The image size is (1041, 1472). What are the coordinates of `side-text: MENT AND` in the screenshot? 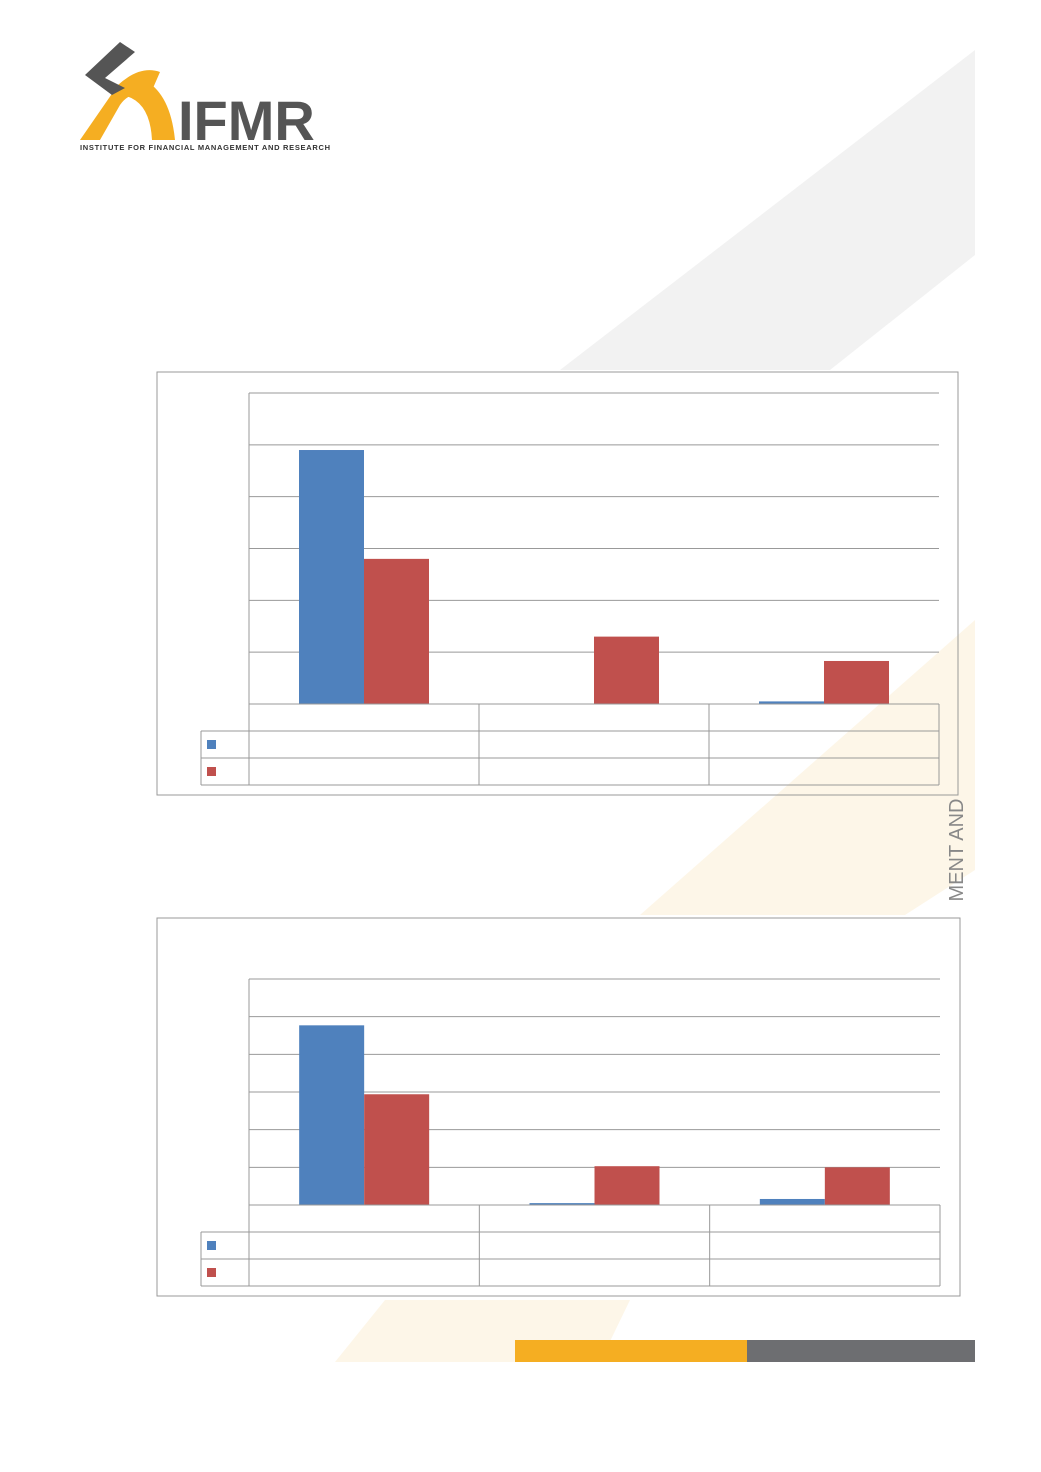 It's located at (957, 850).